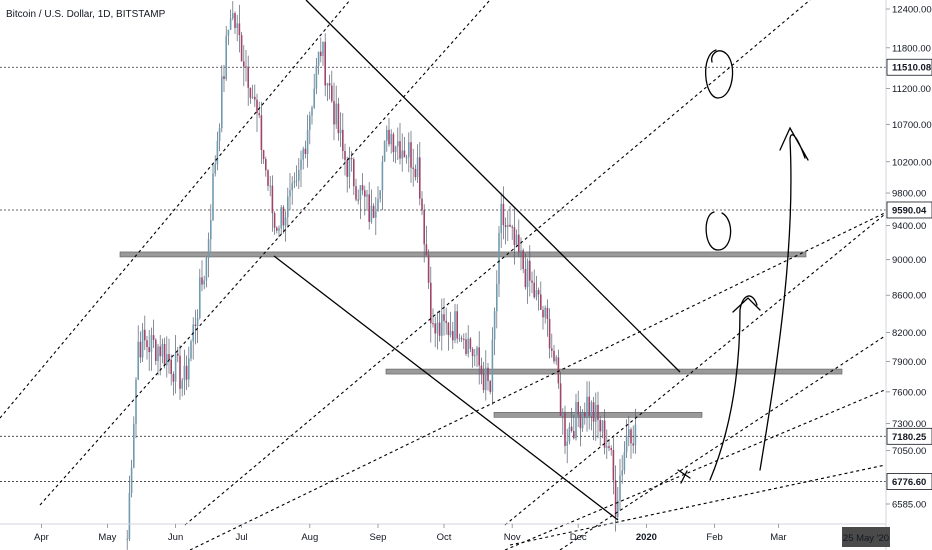  I want to click on price-badge, so click(909, 210).